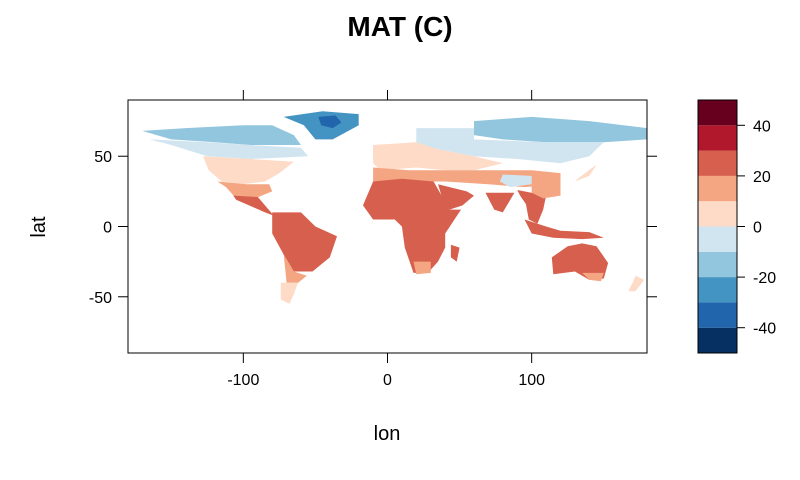  What do you see at coordinates (532, 207) in the screenshot?
I see `land-southeast-asia` at bounding box center [532, 207].